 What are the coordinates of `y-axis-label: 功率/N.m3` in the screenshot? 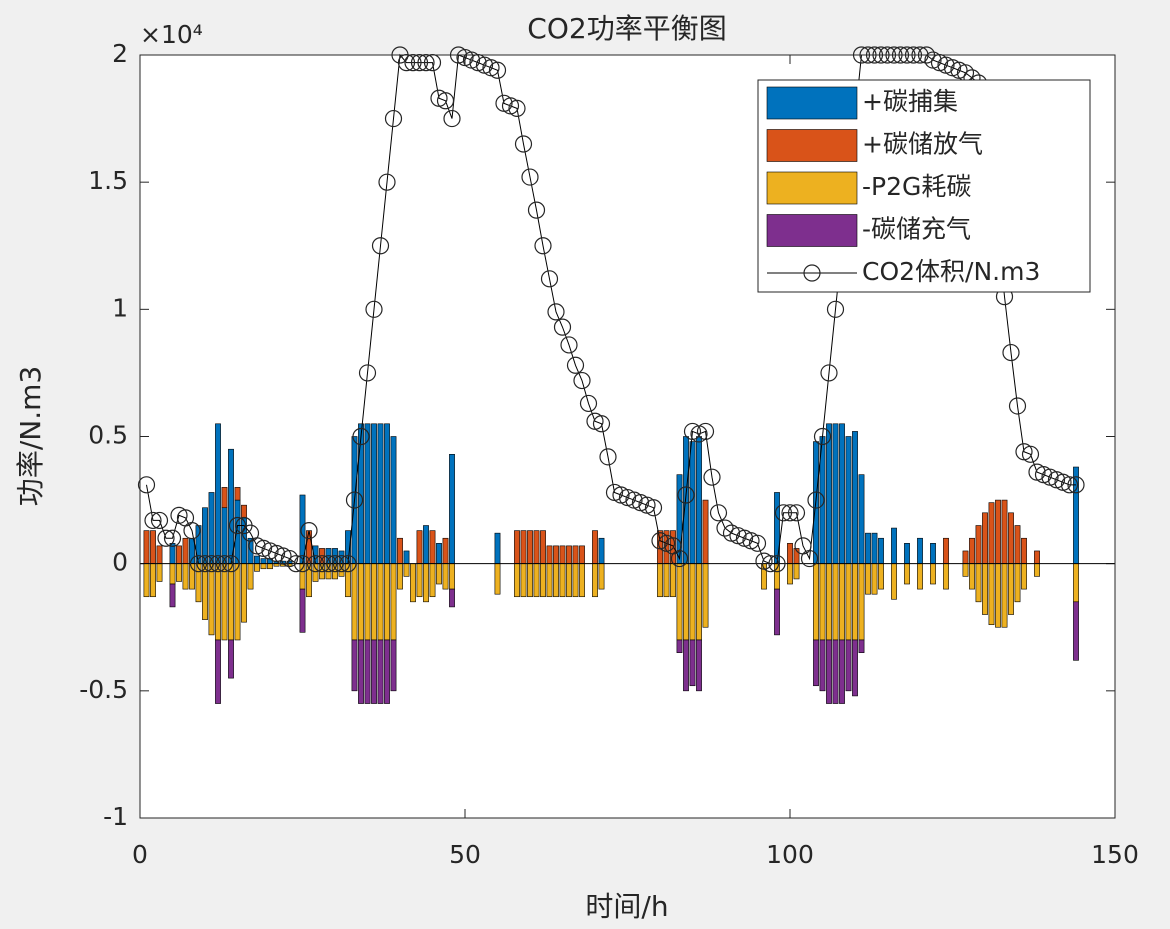 It's located at (30, 436).